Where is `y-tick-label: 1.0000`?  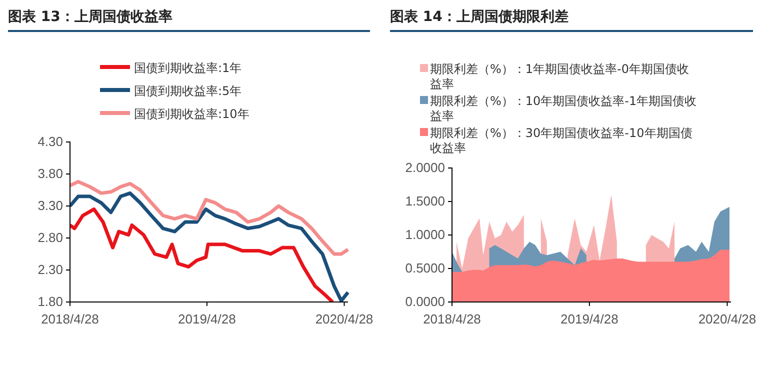 y-tick-label: 1.0000 is located at coordinates (425, 234).